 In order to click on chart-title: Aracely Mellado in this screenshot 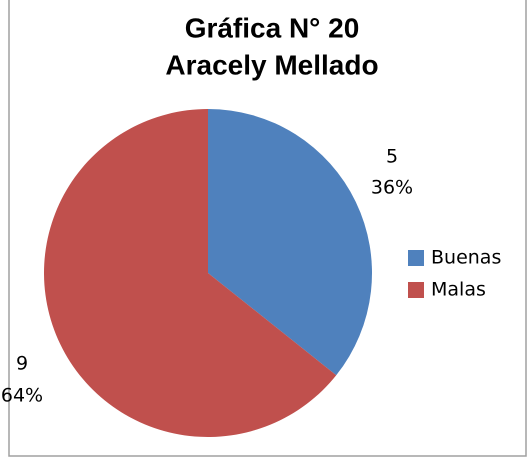, I will do `click(271, 64)`.